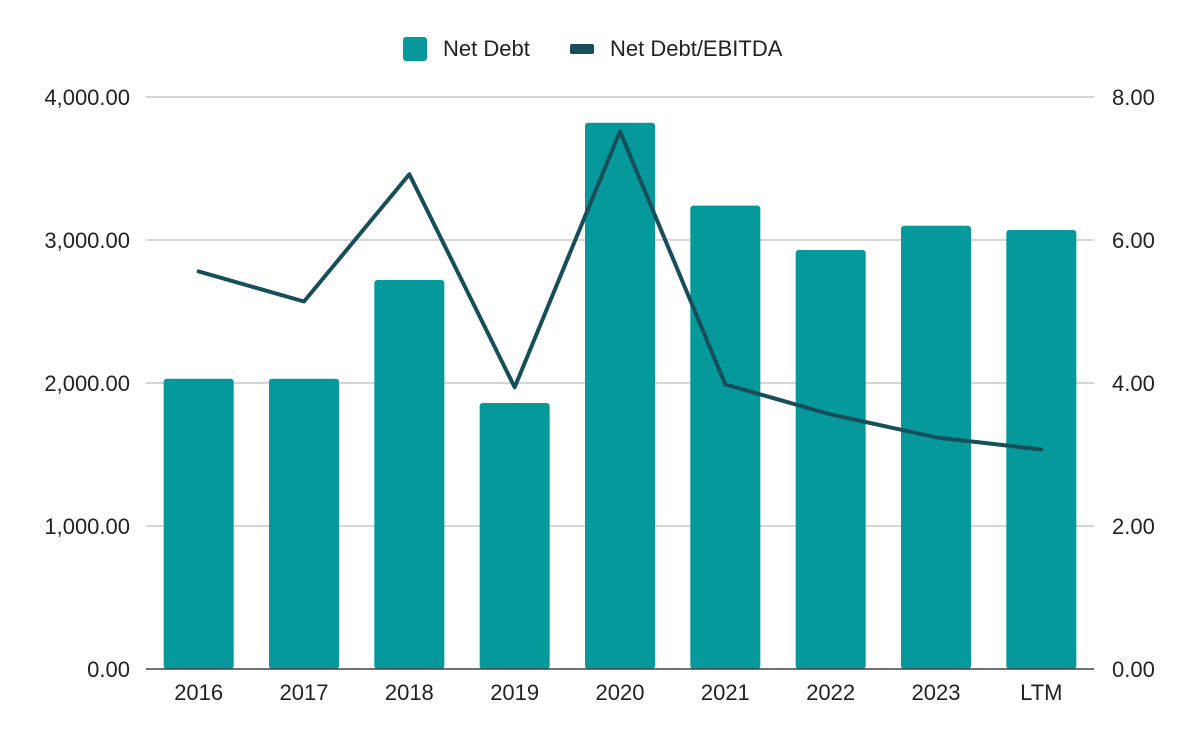  Describe the element at coordinates (620, 692) in the screenshot. I see `x-tick-label: 2020` at that location.